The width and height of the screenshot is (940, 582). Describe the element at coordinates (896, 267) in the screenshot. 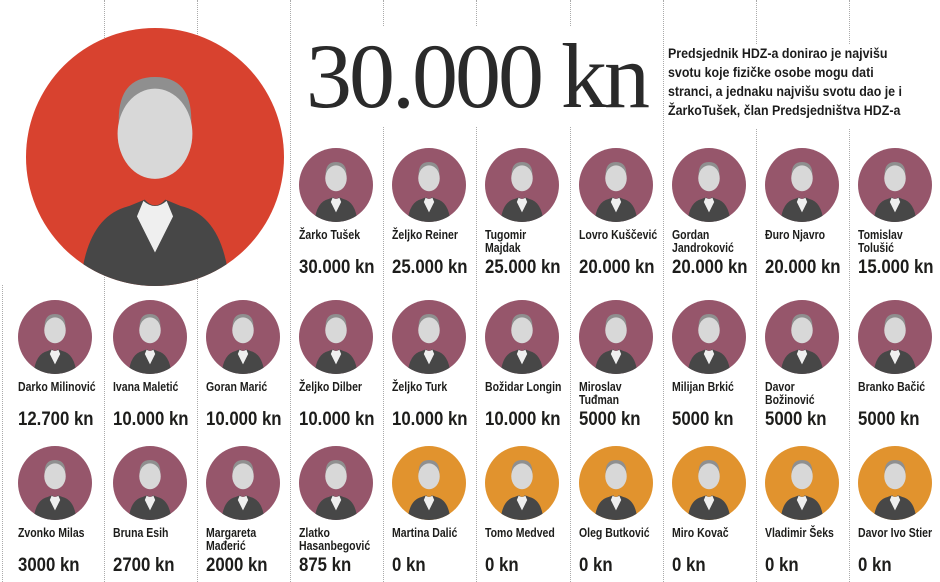

I see `donor-amount: 15.000 kn` at that location.